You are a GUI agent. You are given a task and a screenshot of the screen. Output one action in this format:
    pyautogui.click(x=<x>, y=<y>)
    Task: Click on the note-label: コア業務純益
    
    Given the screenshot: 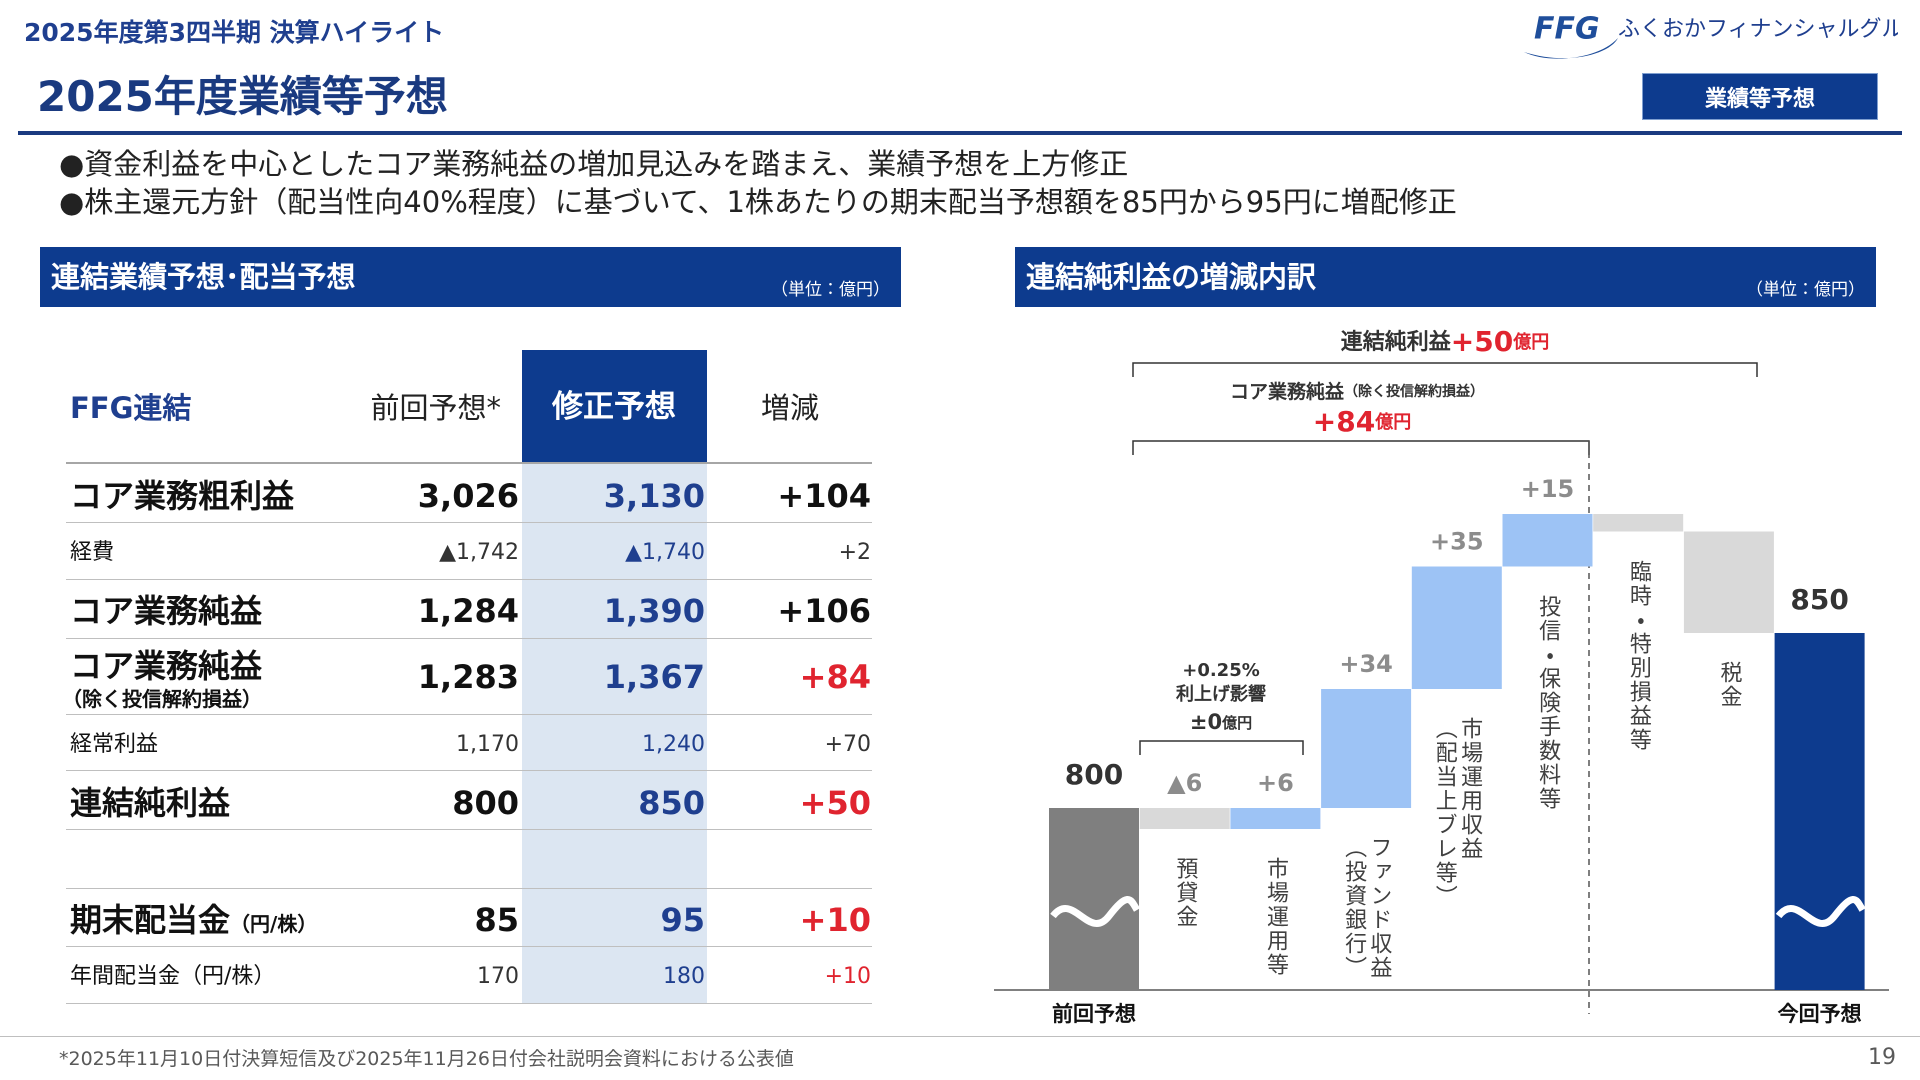 What is the action you would take?
    pyautogui.click(x=1287, y=391)
    